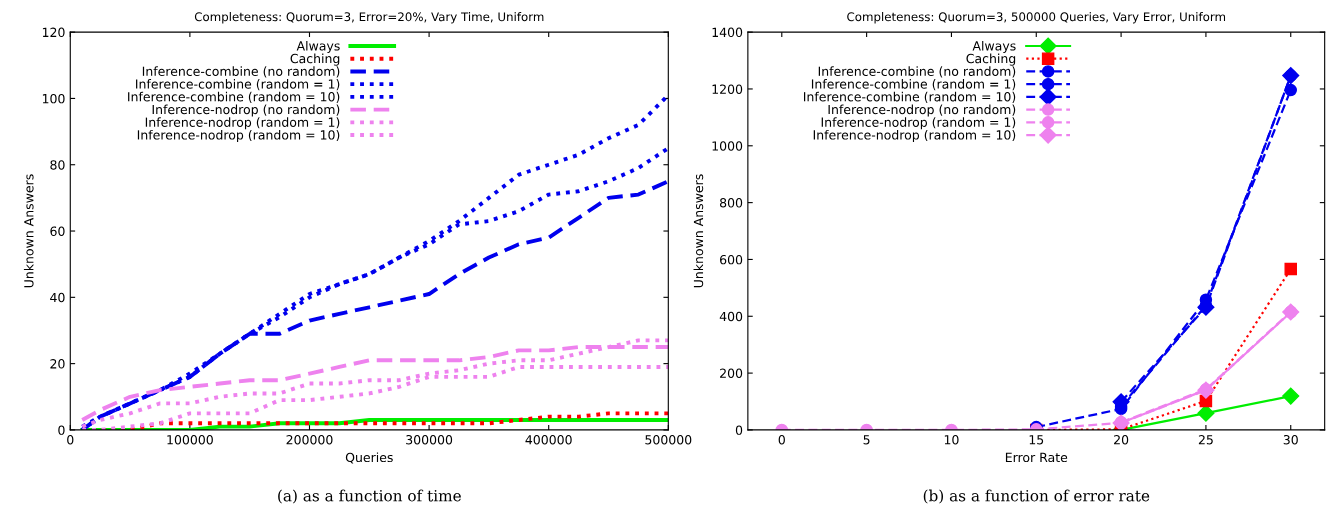  I want to click on y-tick-label: 80, so click(57, 165).